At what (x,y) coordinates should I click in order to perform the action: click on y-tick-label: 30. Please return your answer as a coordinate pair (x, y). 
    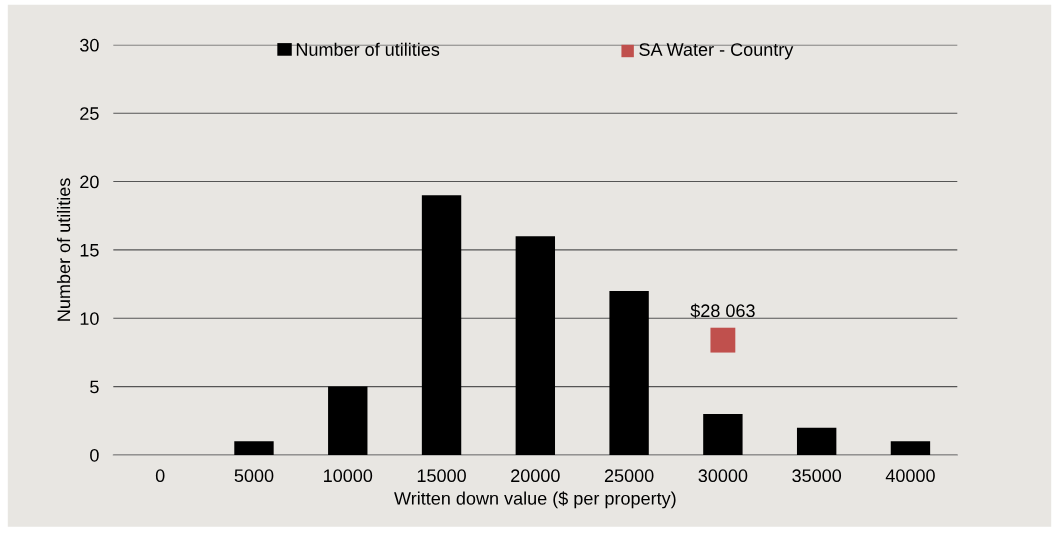
    Looking at the image, I should click on (89, 45).